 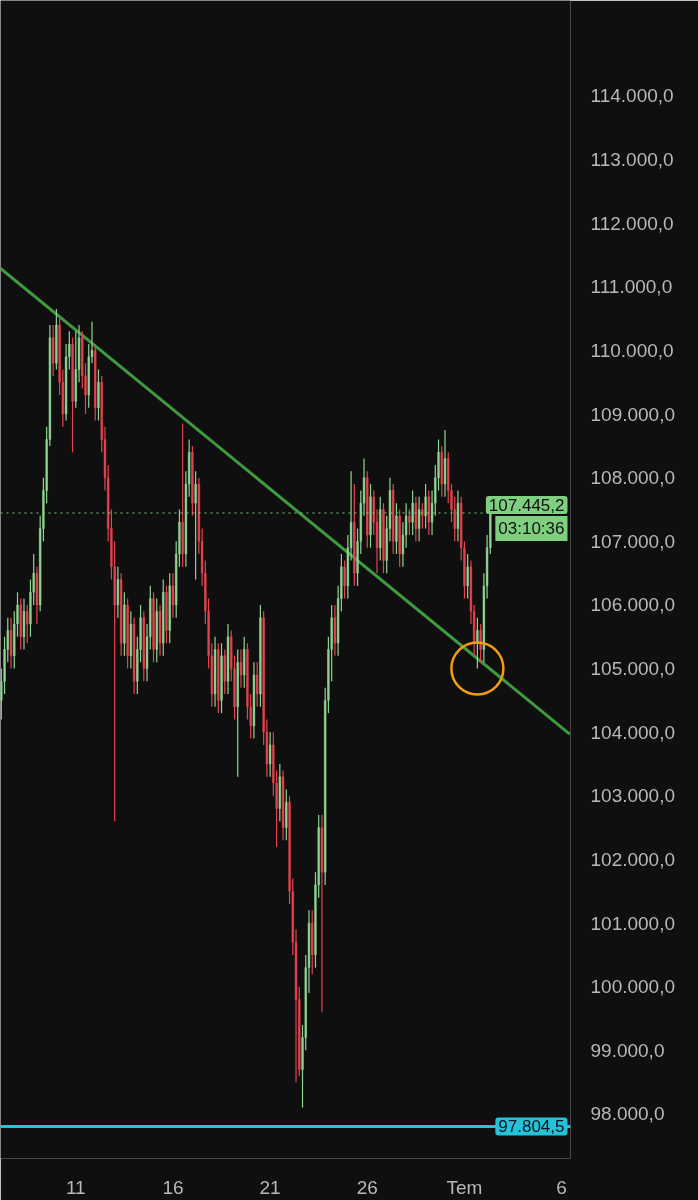 I want to click on y-tick-label: 105.000,0, so click(x=633, y=669).